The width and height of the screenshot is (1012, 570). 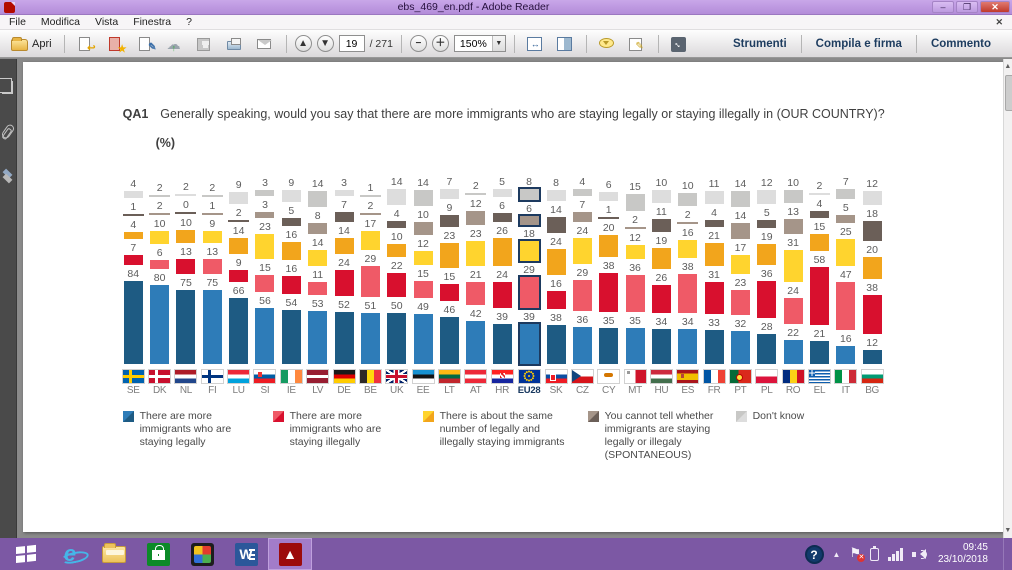 I want to click on comment-panel-button: Commento, so click(x=960, y=43).